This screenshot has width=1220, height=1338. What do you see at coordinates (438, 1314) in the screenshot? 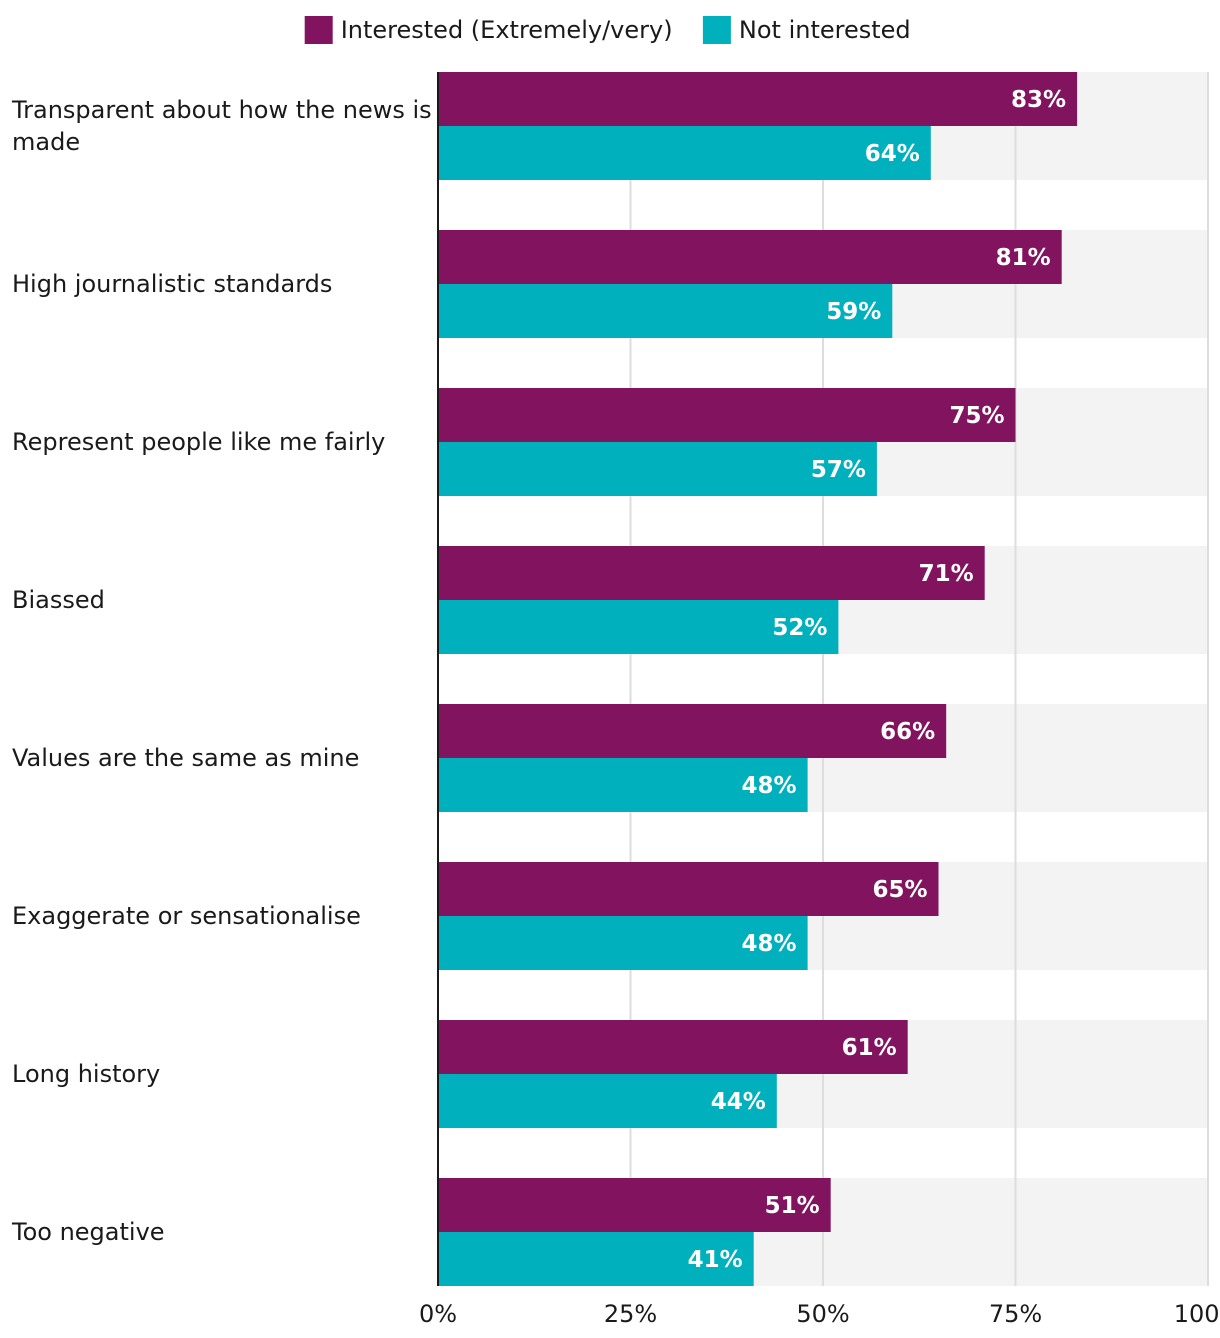
I see `x-tick-label: 0%` at bounding box center [438, 1314].